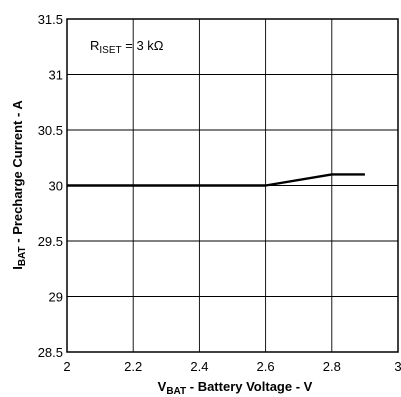  I want to click on x-axis-title: VBAT - Battery Voltage - V, so click(235, 388).